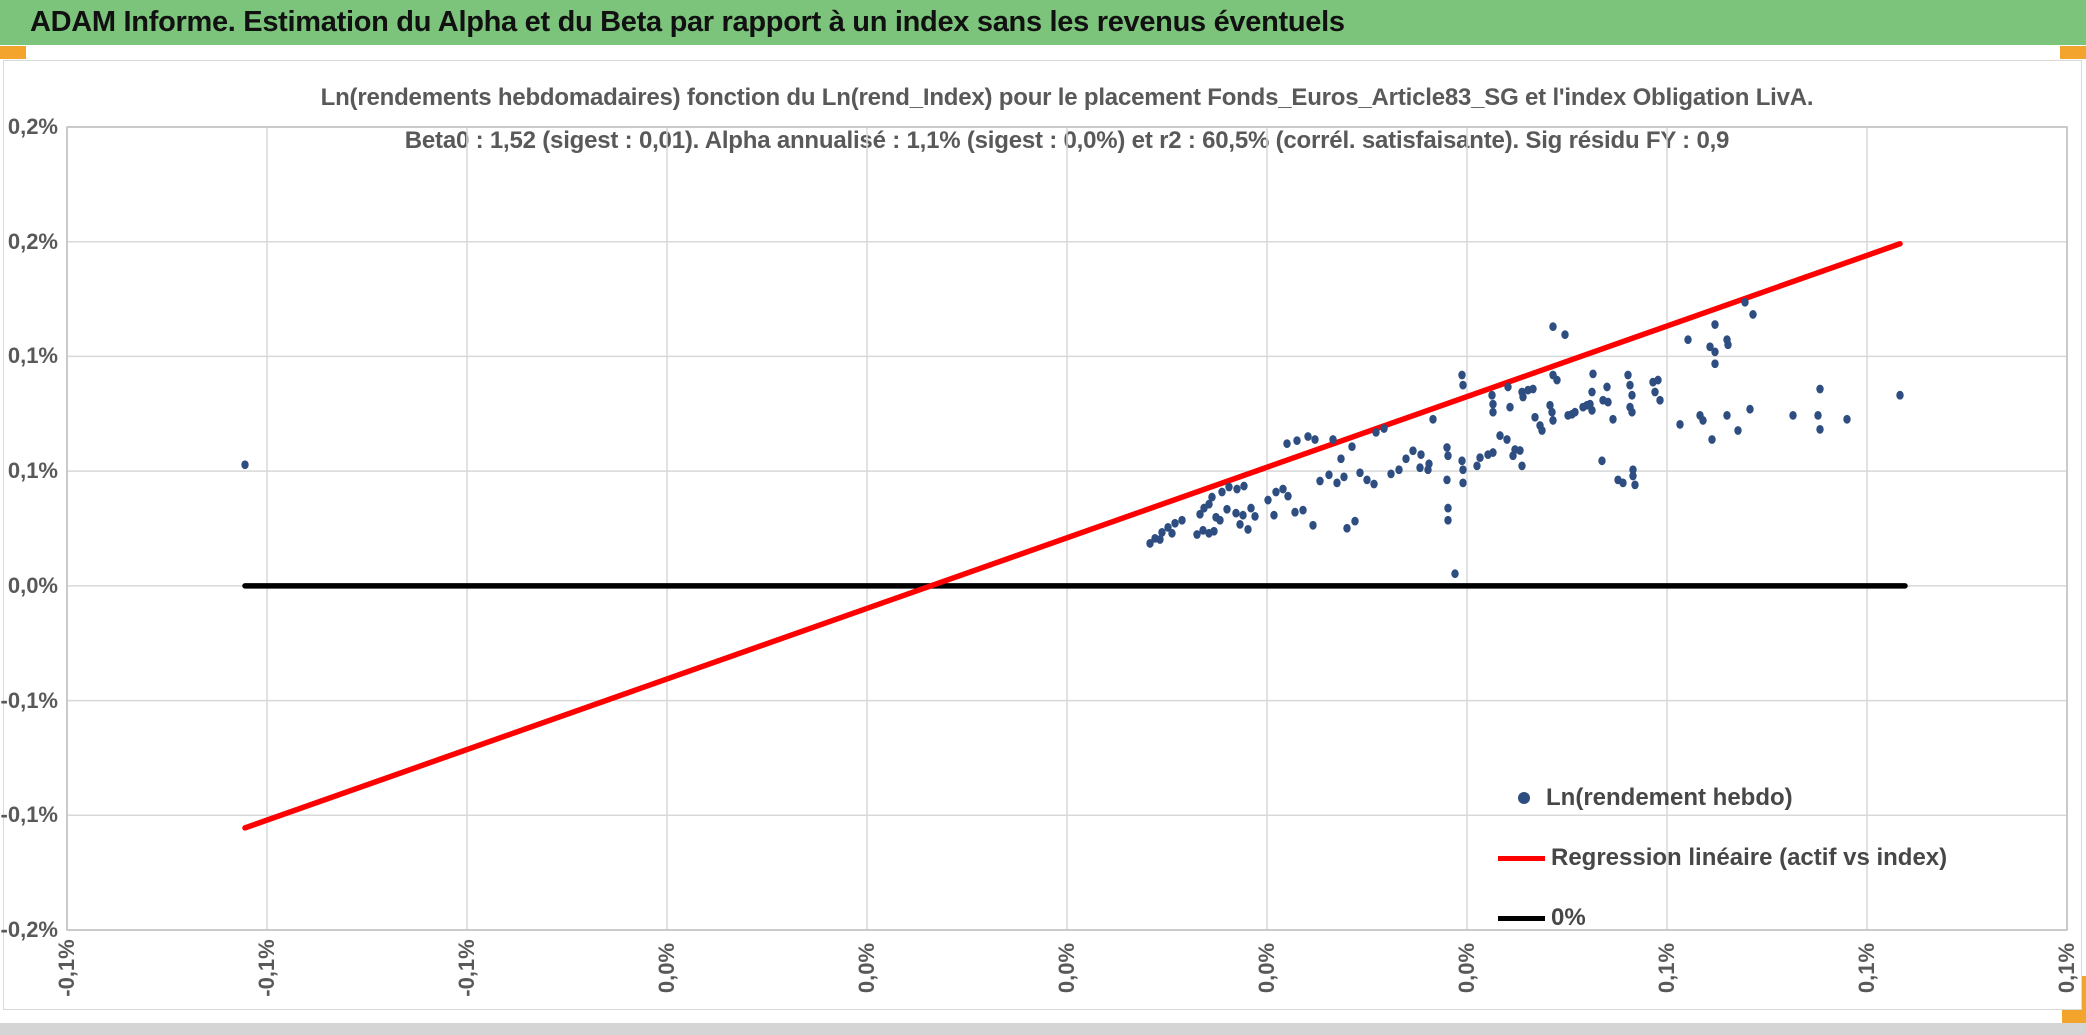 The height and width of the screenshot is (1035, 2086). What do you see at coordinates (1524, 798) in the screenshot?
I see `scatter-marker-icon` at bounding box center [1524, 798].